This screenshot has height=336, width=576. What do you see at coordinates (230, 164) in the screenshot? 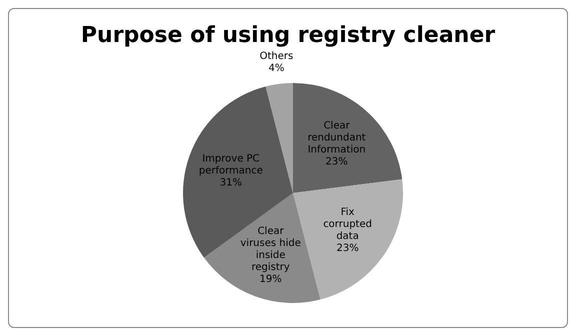
I see `slice-label: Improve PC performance` at bounding box center [230, 164].